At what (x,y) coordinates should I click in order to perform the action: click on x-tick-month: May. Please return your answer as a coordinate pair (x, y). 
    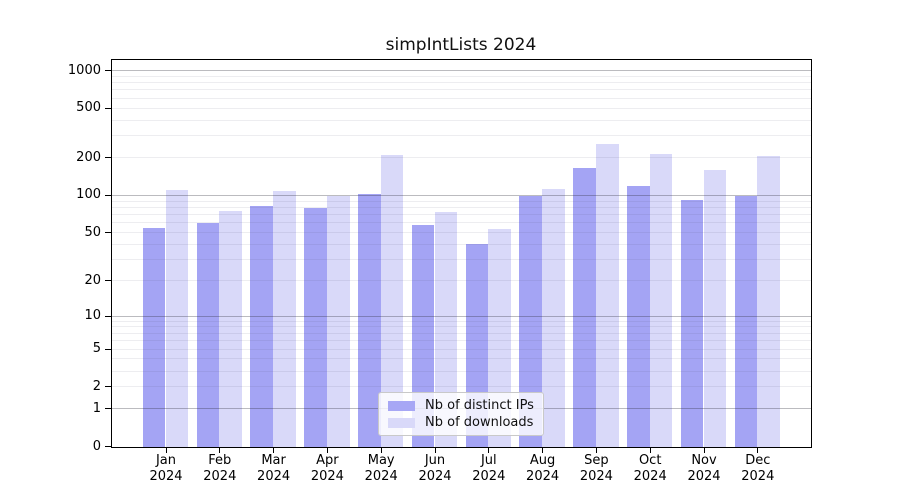
    Looking at the image, I should click on (381, 460).